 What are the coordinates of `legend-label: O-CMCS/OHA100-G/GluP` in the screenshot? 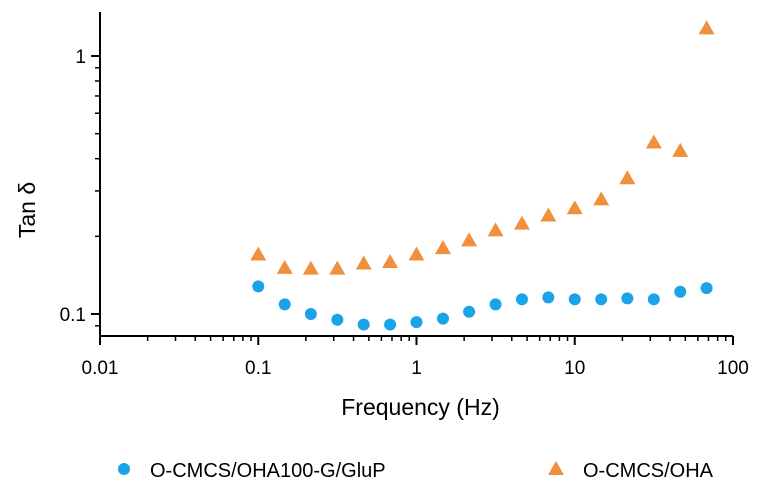 It's located at (268, 471).